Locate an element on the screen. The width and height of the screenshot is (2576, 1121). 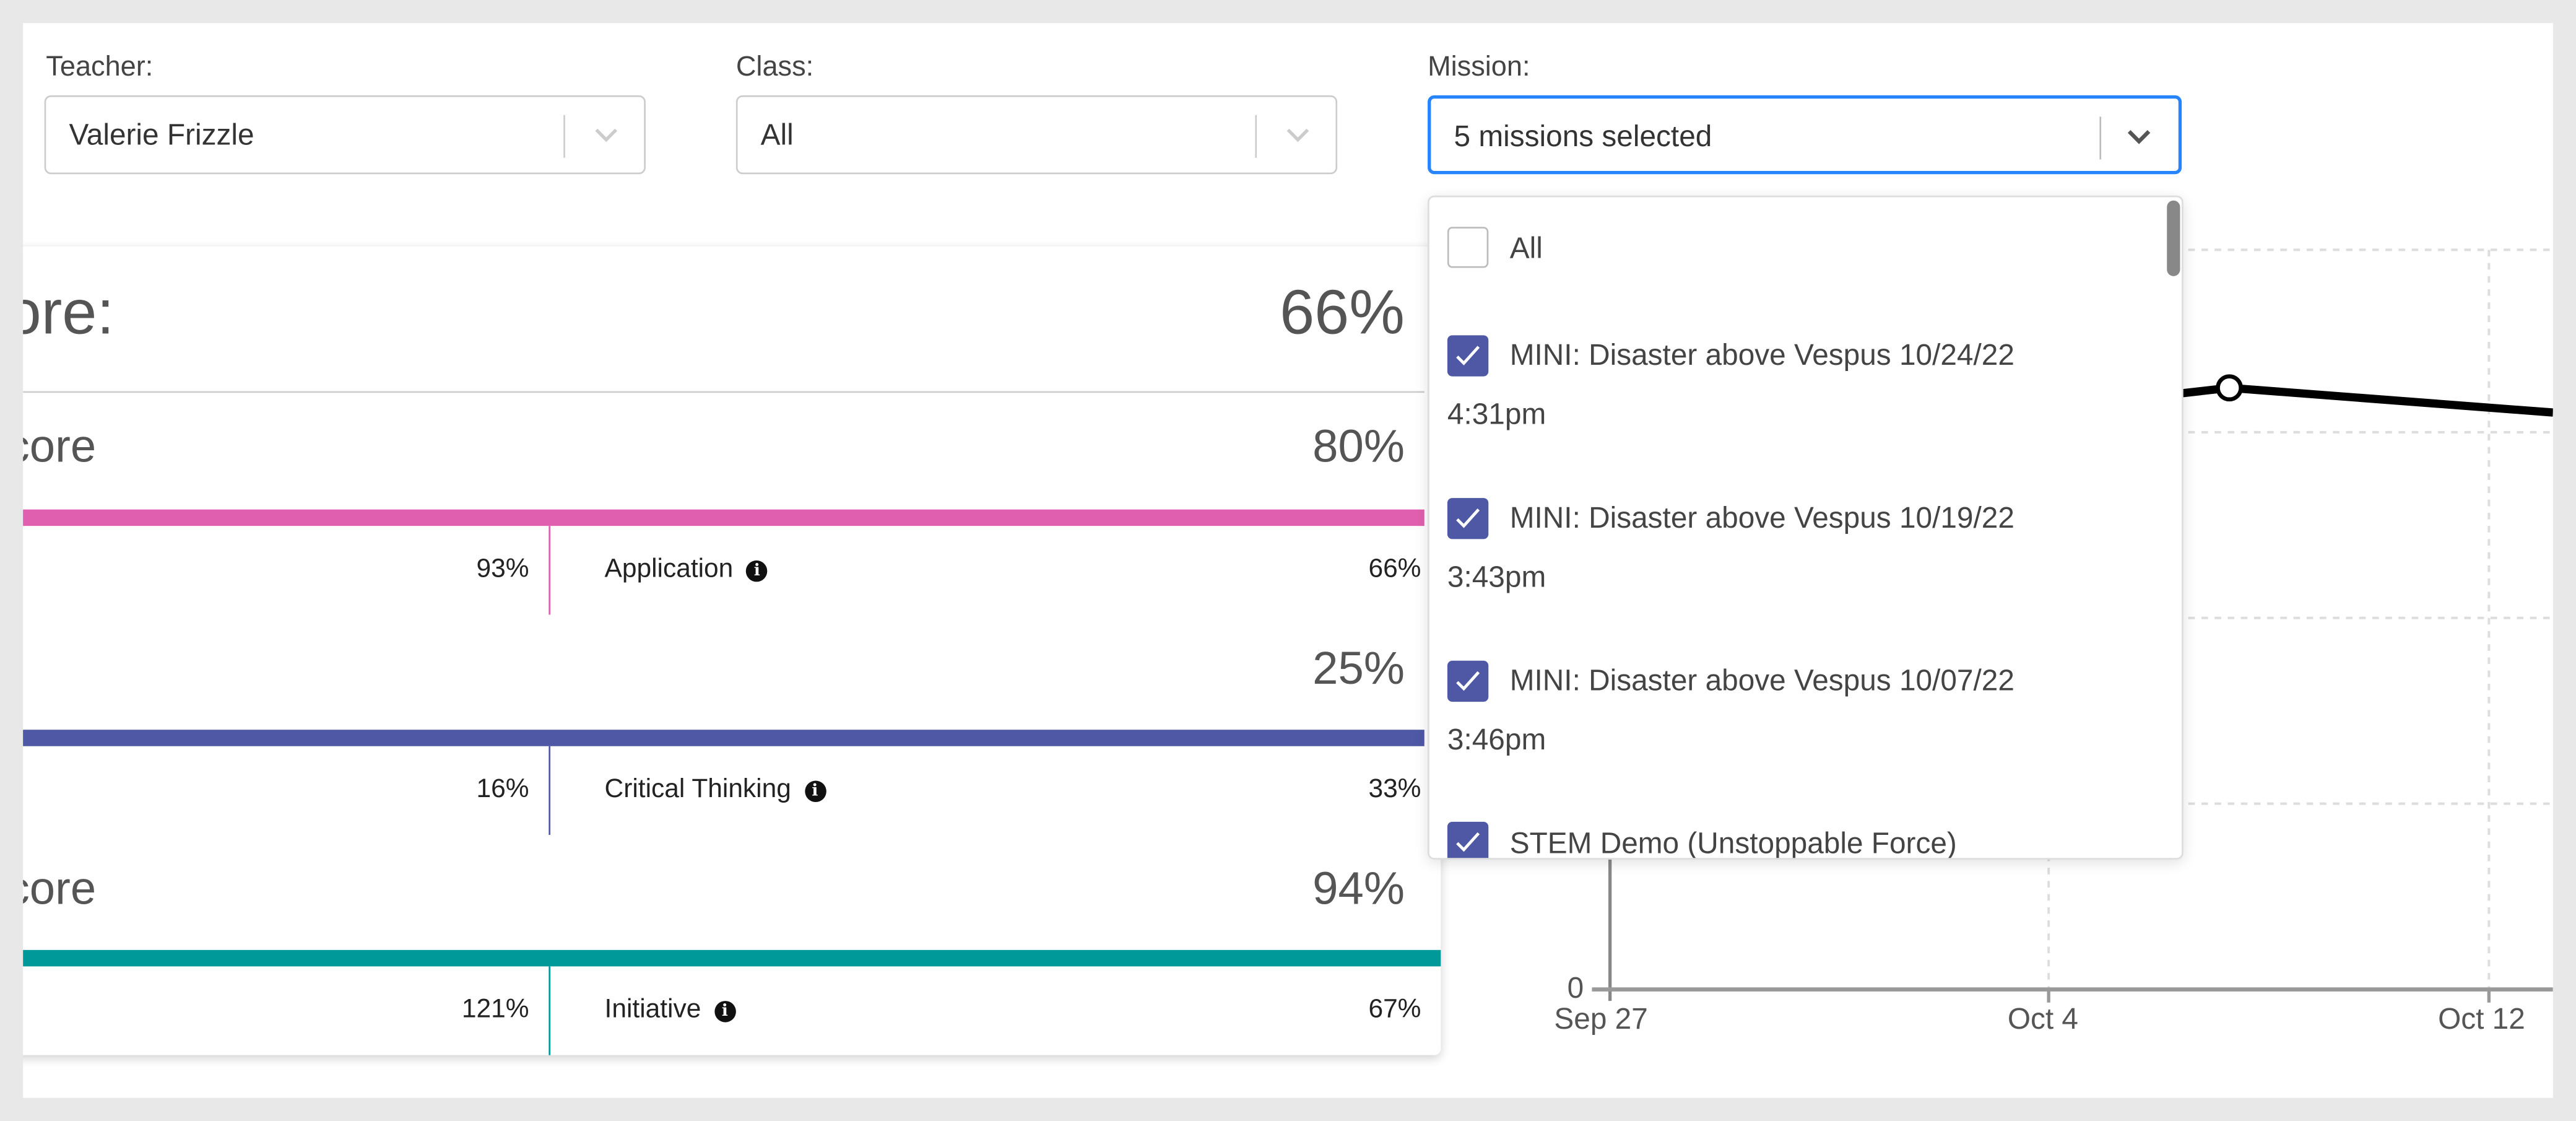
class-select: All is located at coordinates (1036, 135).